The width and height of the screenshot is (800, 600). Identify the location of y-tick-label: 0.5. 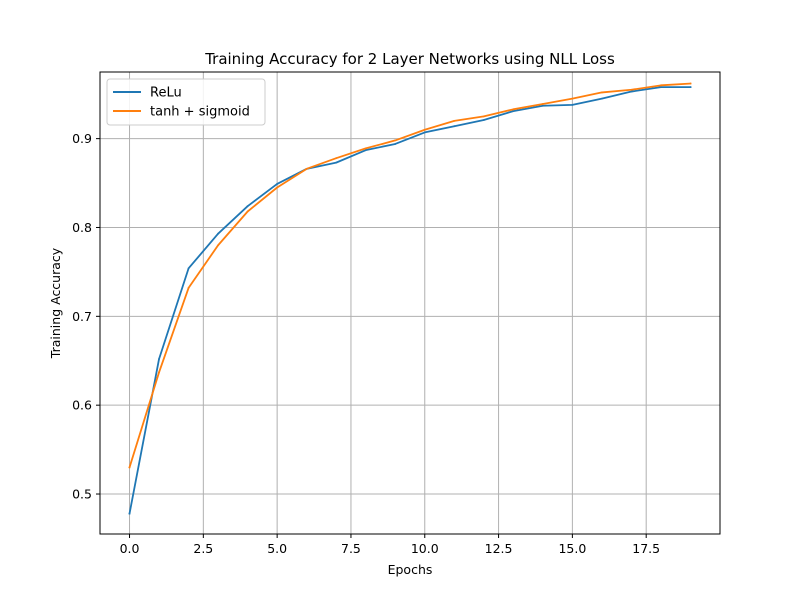
(82, 494).